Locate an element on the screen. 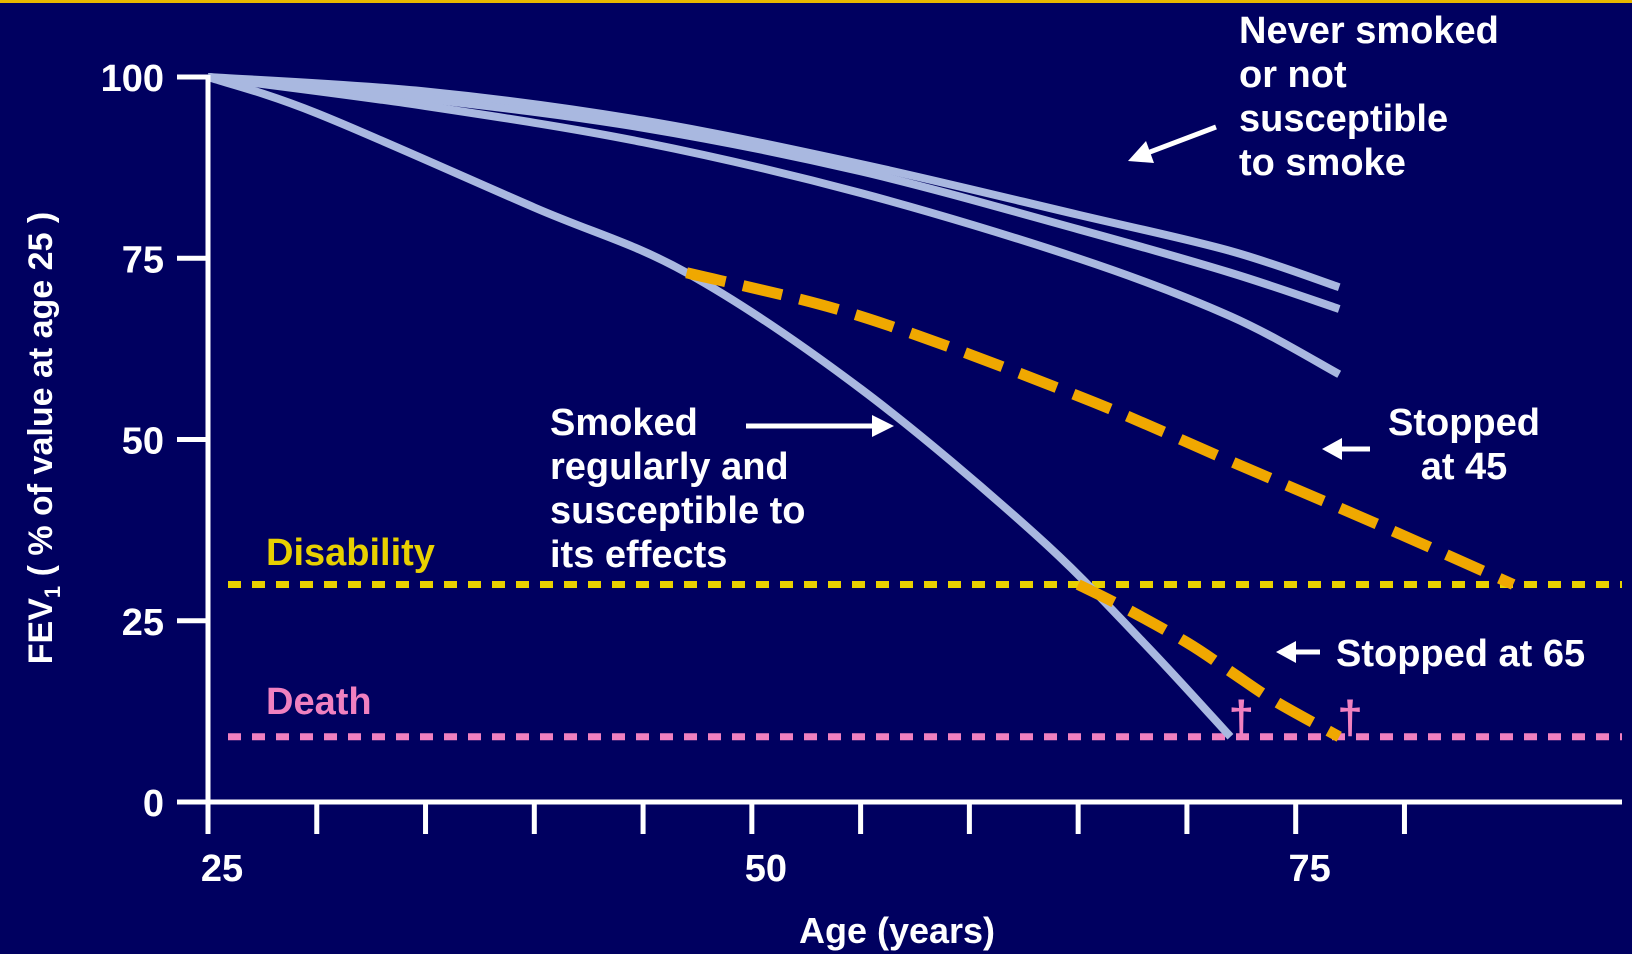  smoked-regularly-line-2: regularly and is located at coordinates (669, 467).